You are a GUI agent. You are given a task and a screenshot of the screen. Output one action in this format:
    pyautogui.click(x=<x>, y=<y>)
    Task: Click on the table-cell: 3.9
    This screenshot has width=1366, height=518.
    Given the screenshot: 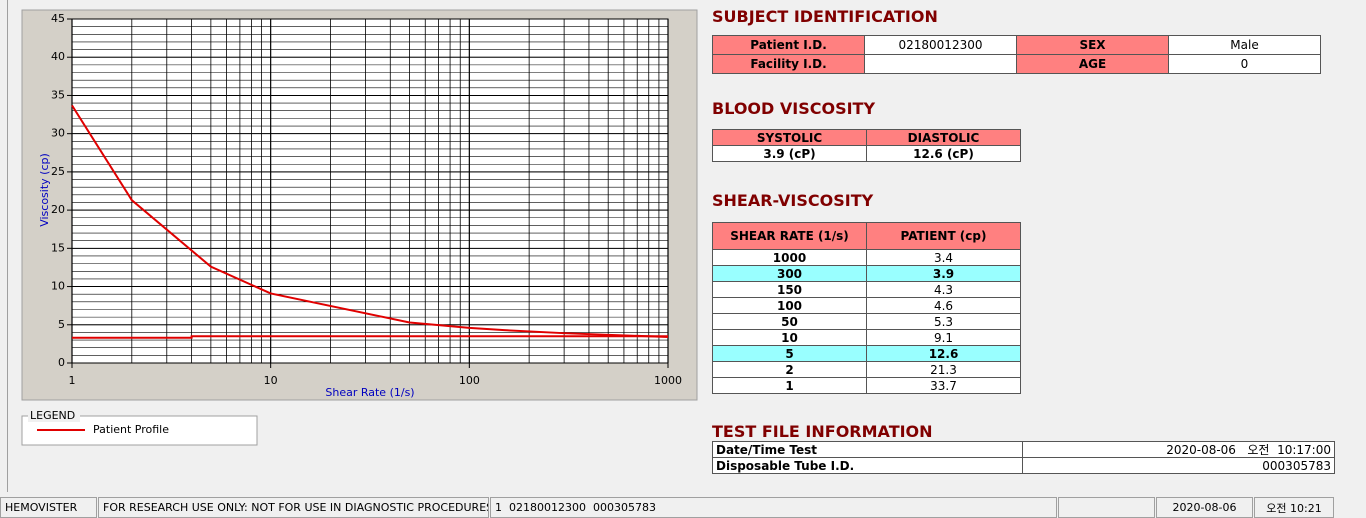 What is the action you would take?
    pyautogui.click(x=943, y=273)
    